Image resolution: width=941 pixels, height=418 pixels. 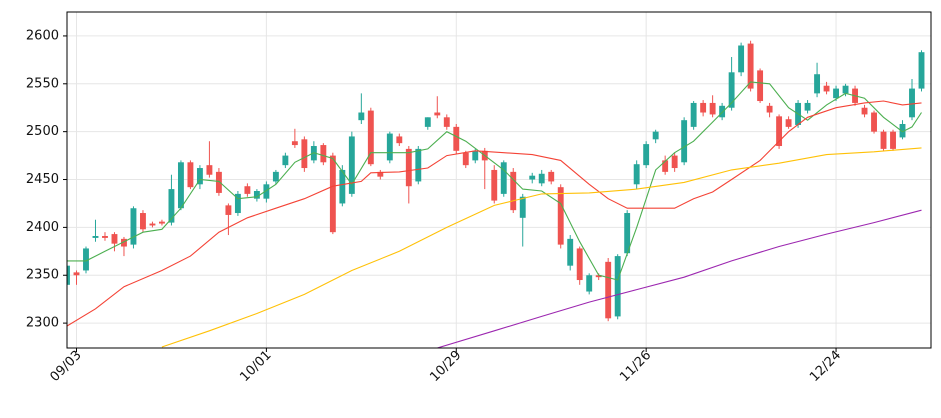 I want to click on y-tick-label: 2450, so click(x=42, y=179).